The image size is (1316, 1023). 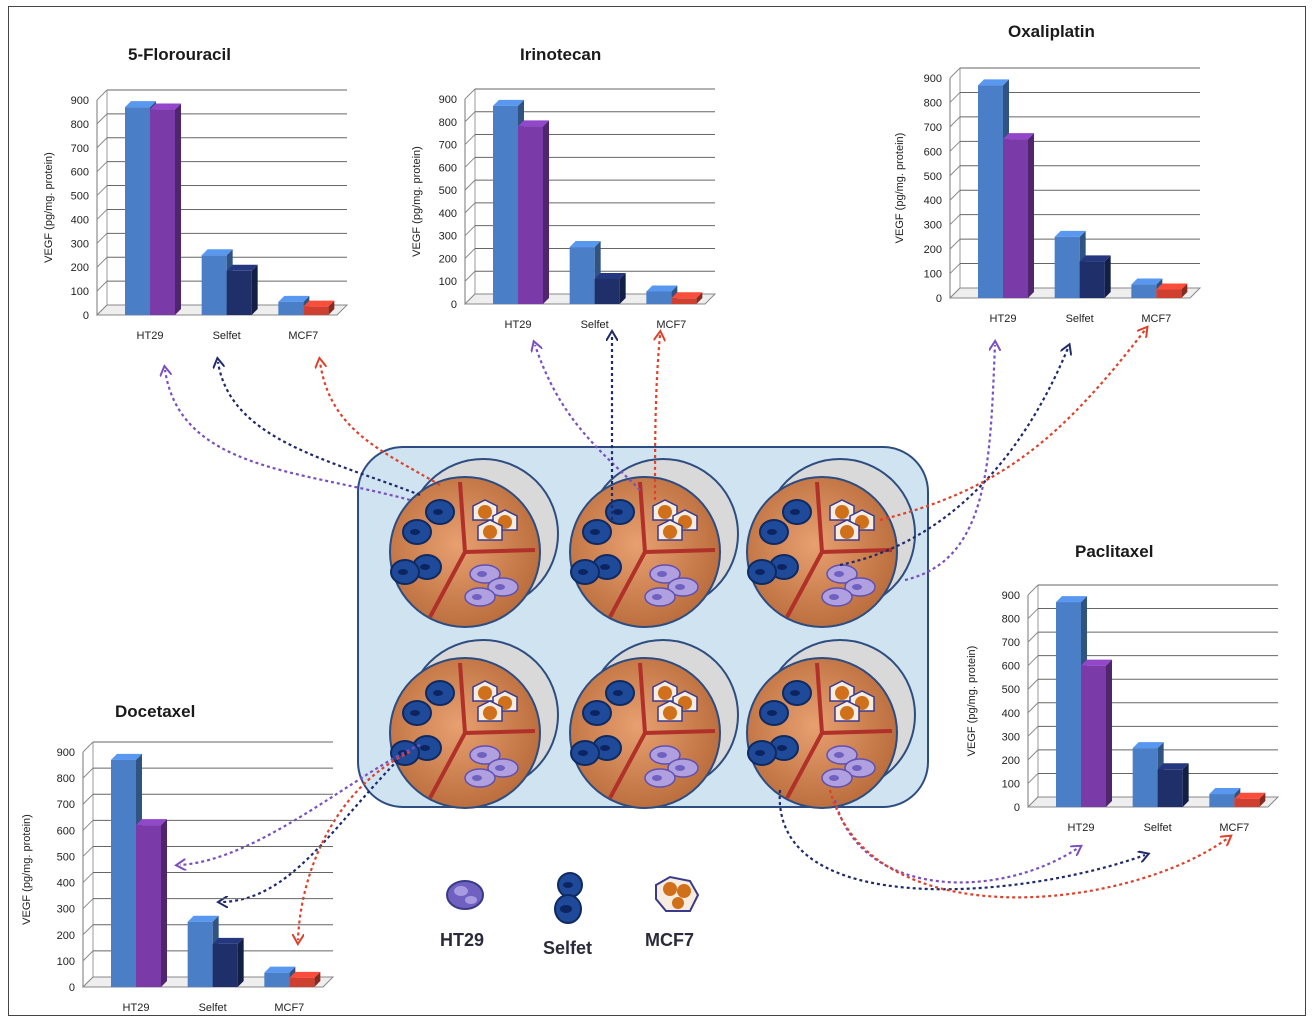 What do you see at coordinates (155, 711) in the screenshot?
I see `chart-title-docetaxel: Docetaxel` at bounding box center [155, 711].